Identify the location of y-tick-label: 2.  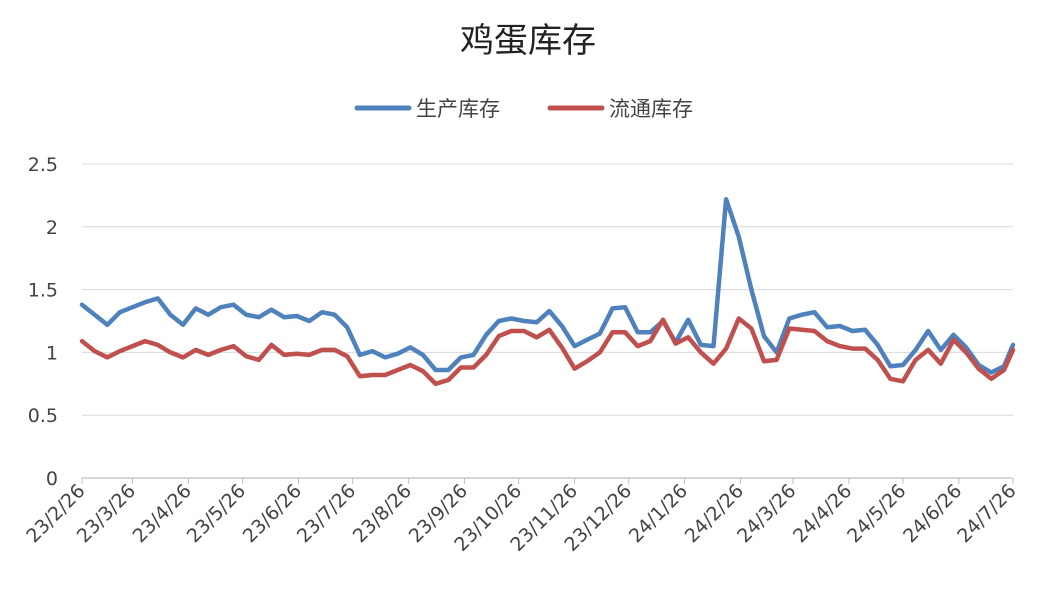
(52, 228).